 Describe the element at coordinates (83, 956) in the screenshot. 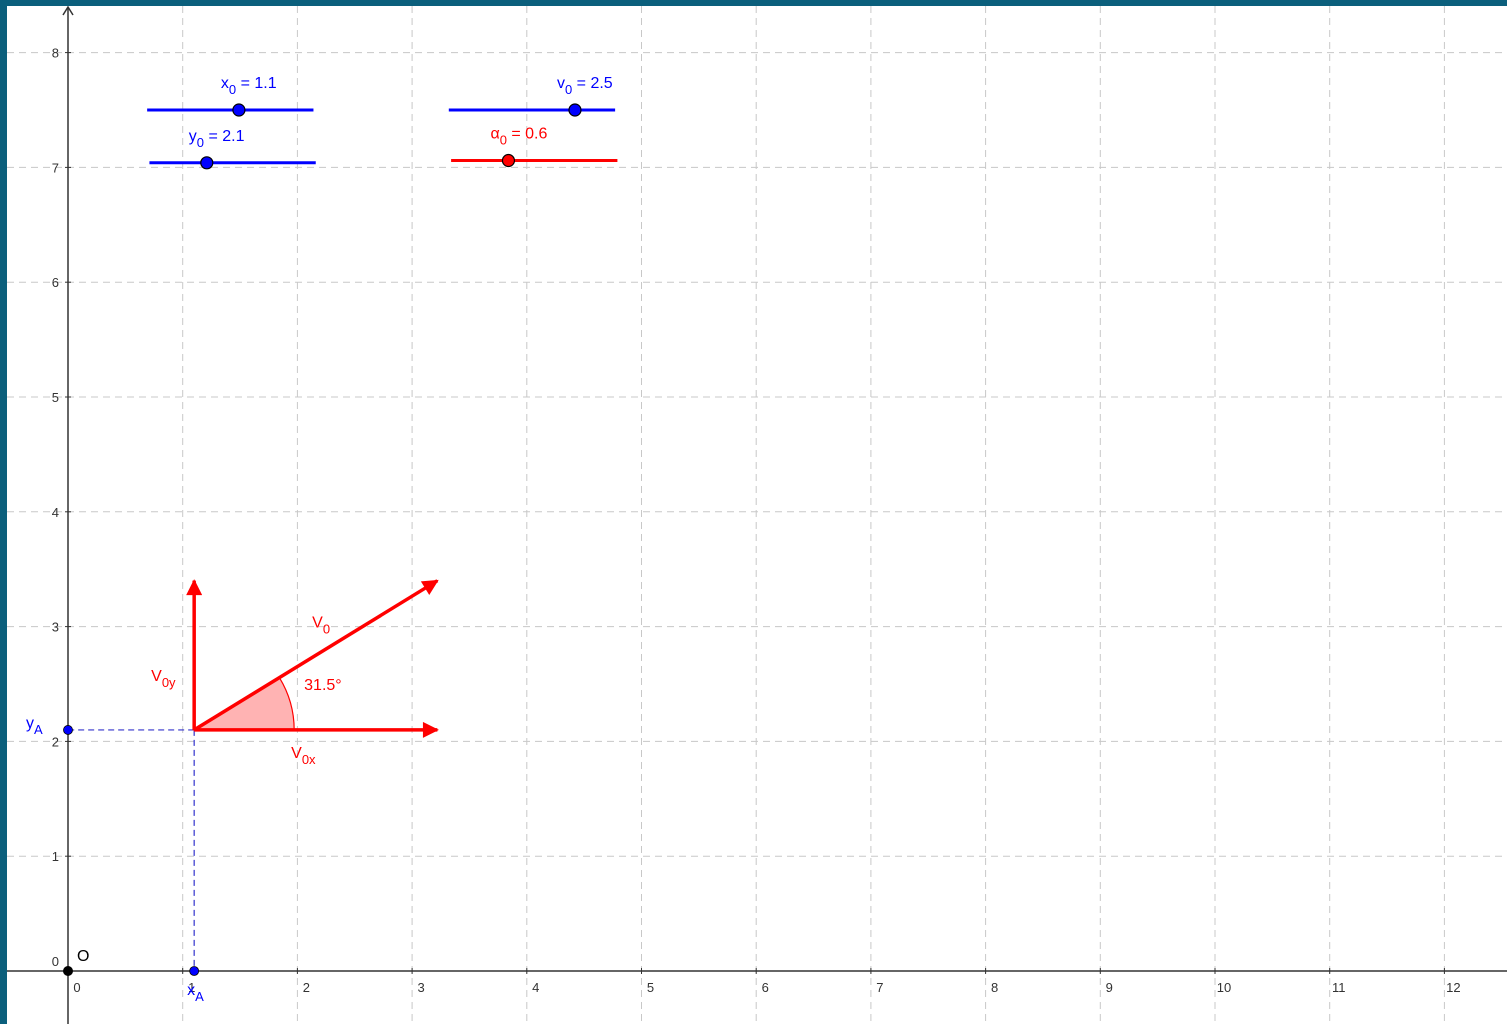

I see `origin-label: O` at that location.